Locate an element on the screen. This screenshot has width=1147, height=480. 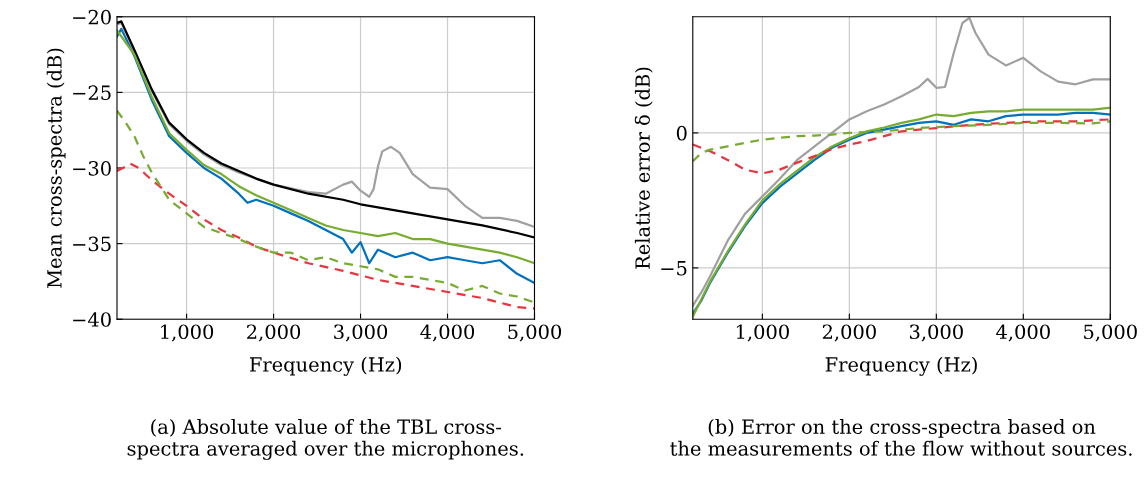
y-axis-title: Relative error δ (dB) is located at coordinates (643, 168).